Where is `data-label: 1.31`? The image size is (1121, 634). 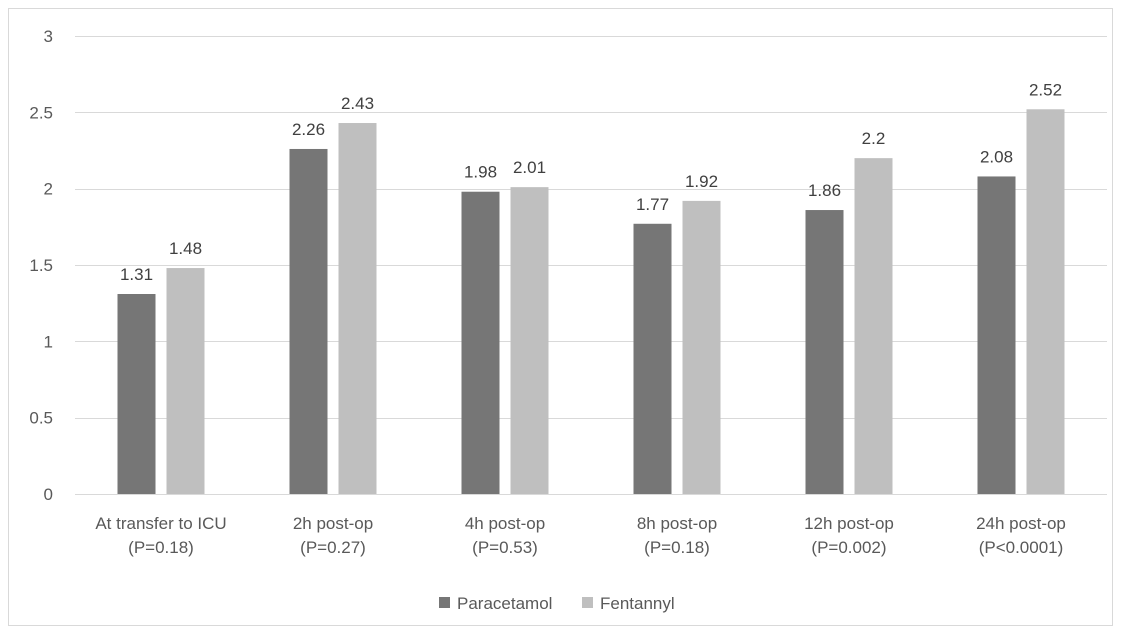
data-label: 1.31 is located at coordinates (136, 274).